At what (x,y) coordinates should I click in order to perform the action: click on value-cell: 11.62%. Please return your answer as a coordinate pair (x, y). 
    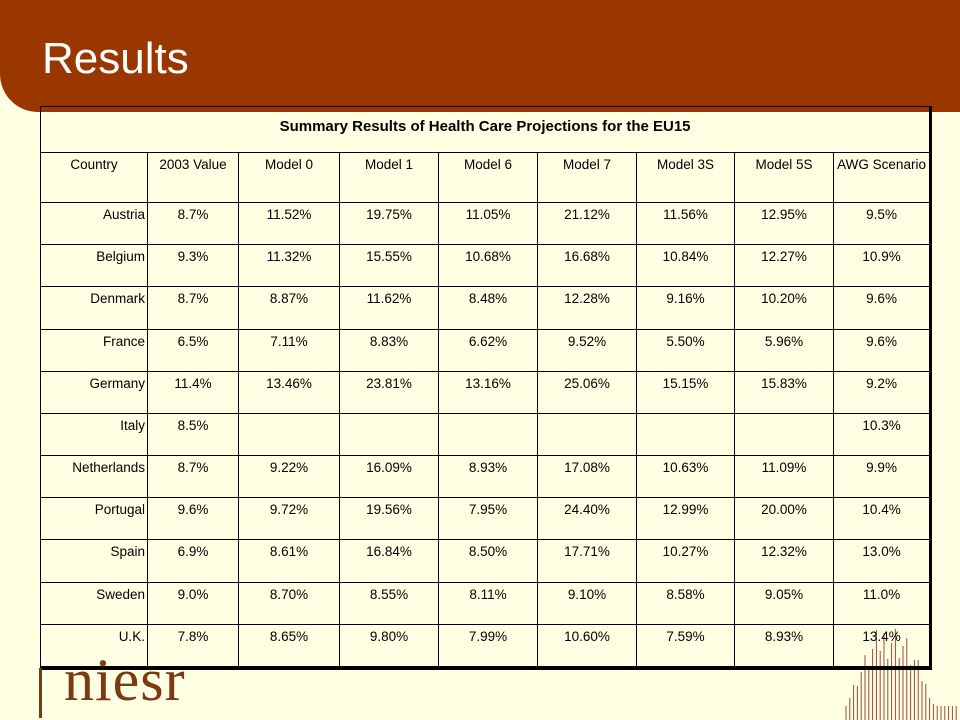
    Looking at the image, I should click on (389, 308).